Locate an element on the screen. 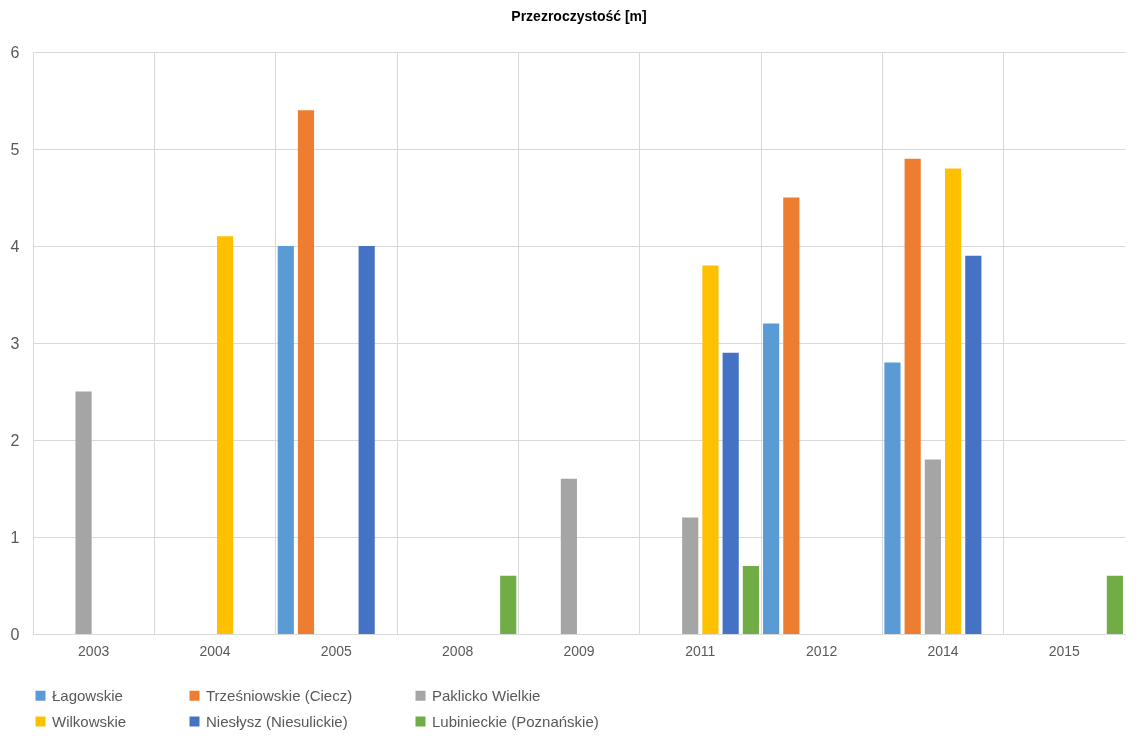 This screenshot has width=1145, height=740. y-tick-label: 1 is located at coordinates (15, 537).